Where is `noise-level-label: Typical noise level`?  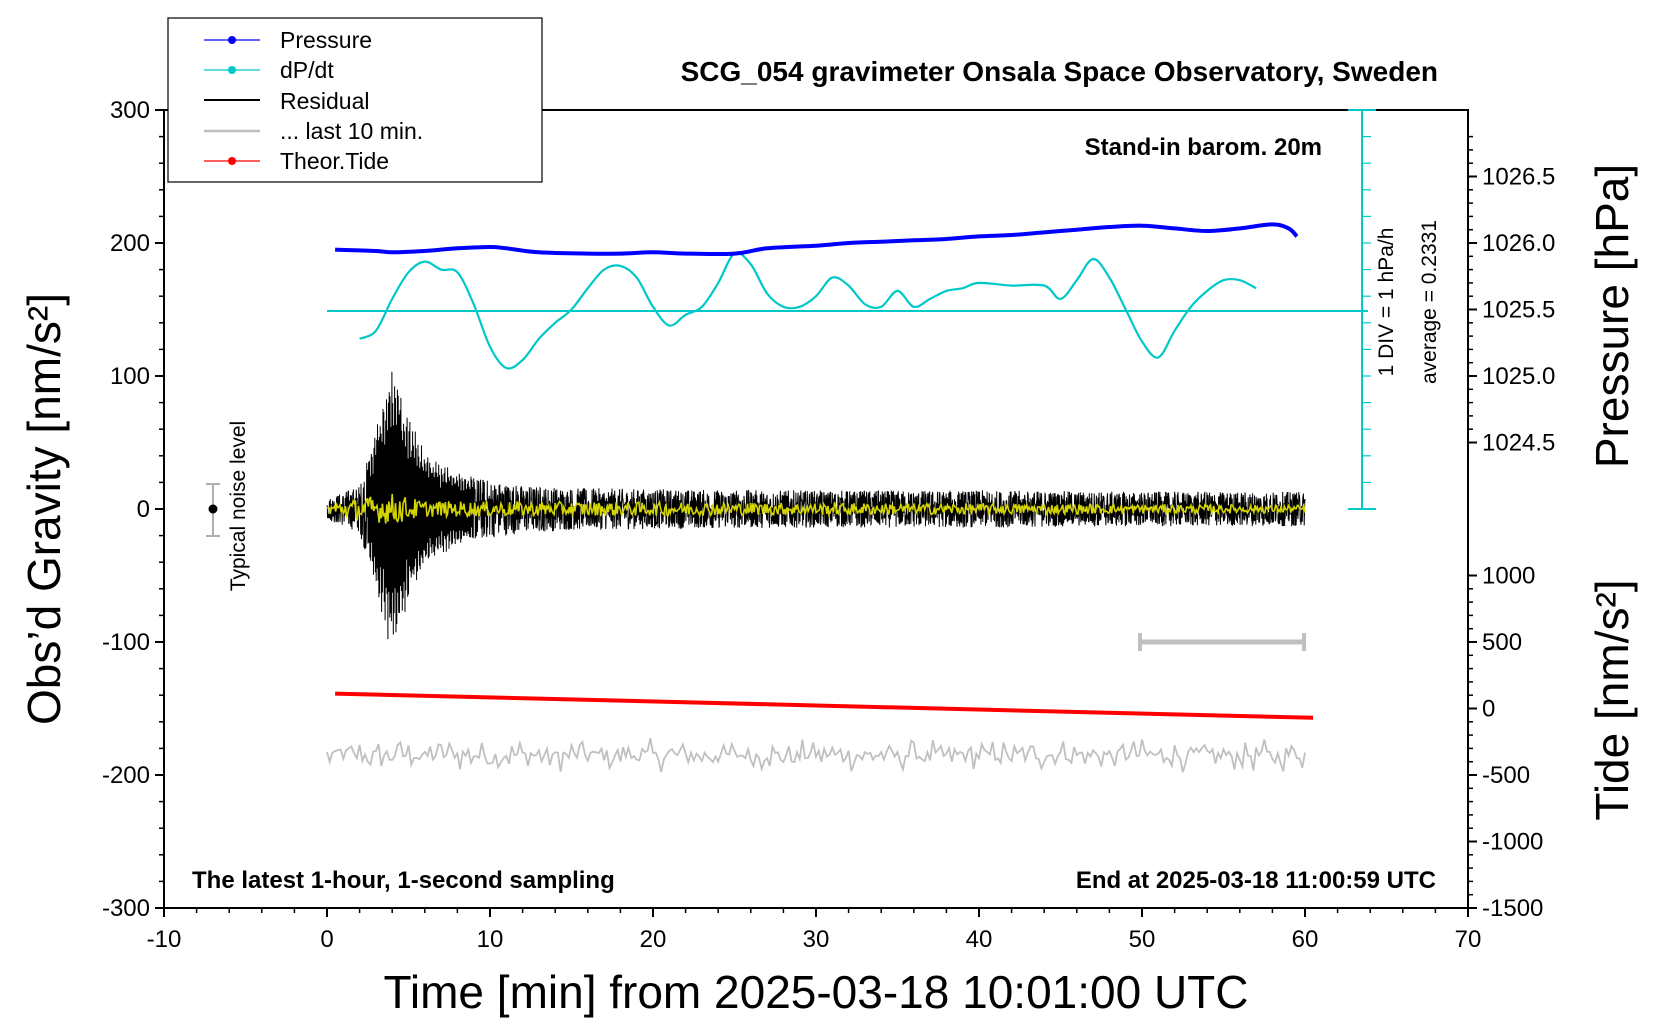
noise-level-label: Typical noise level is located at coordinates (238, 506).